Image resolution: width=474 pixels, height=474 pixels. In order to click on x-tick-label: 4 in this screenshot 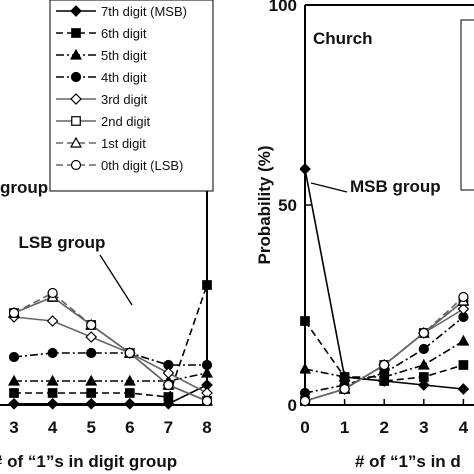, I will do `click(464, 427)`.